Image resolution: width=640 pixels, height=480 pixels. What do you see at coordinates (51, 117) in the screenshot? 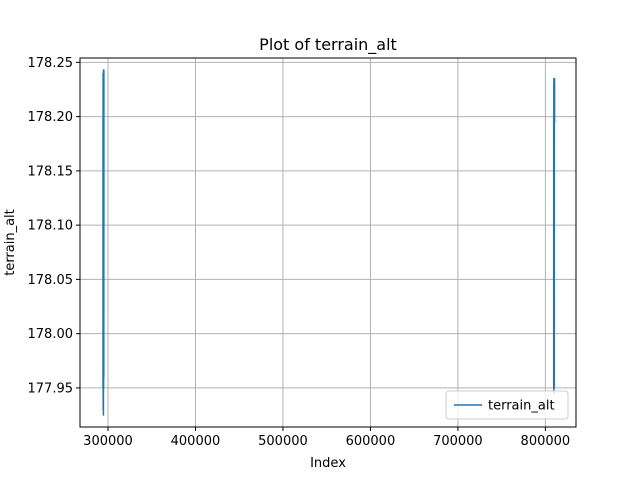
I see `y-tick-label: 178.20` at bounding box center [51, 117].